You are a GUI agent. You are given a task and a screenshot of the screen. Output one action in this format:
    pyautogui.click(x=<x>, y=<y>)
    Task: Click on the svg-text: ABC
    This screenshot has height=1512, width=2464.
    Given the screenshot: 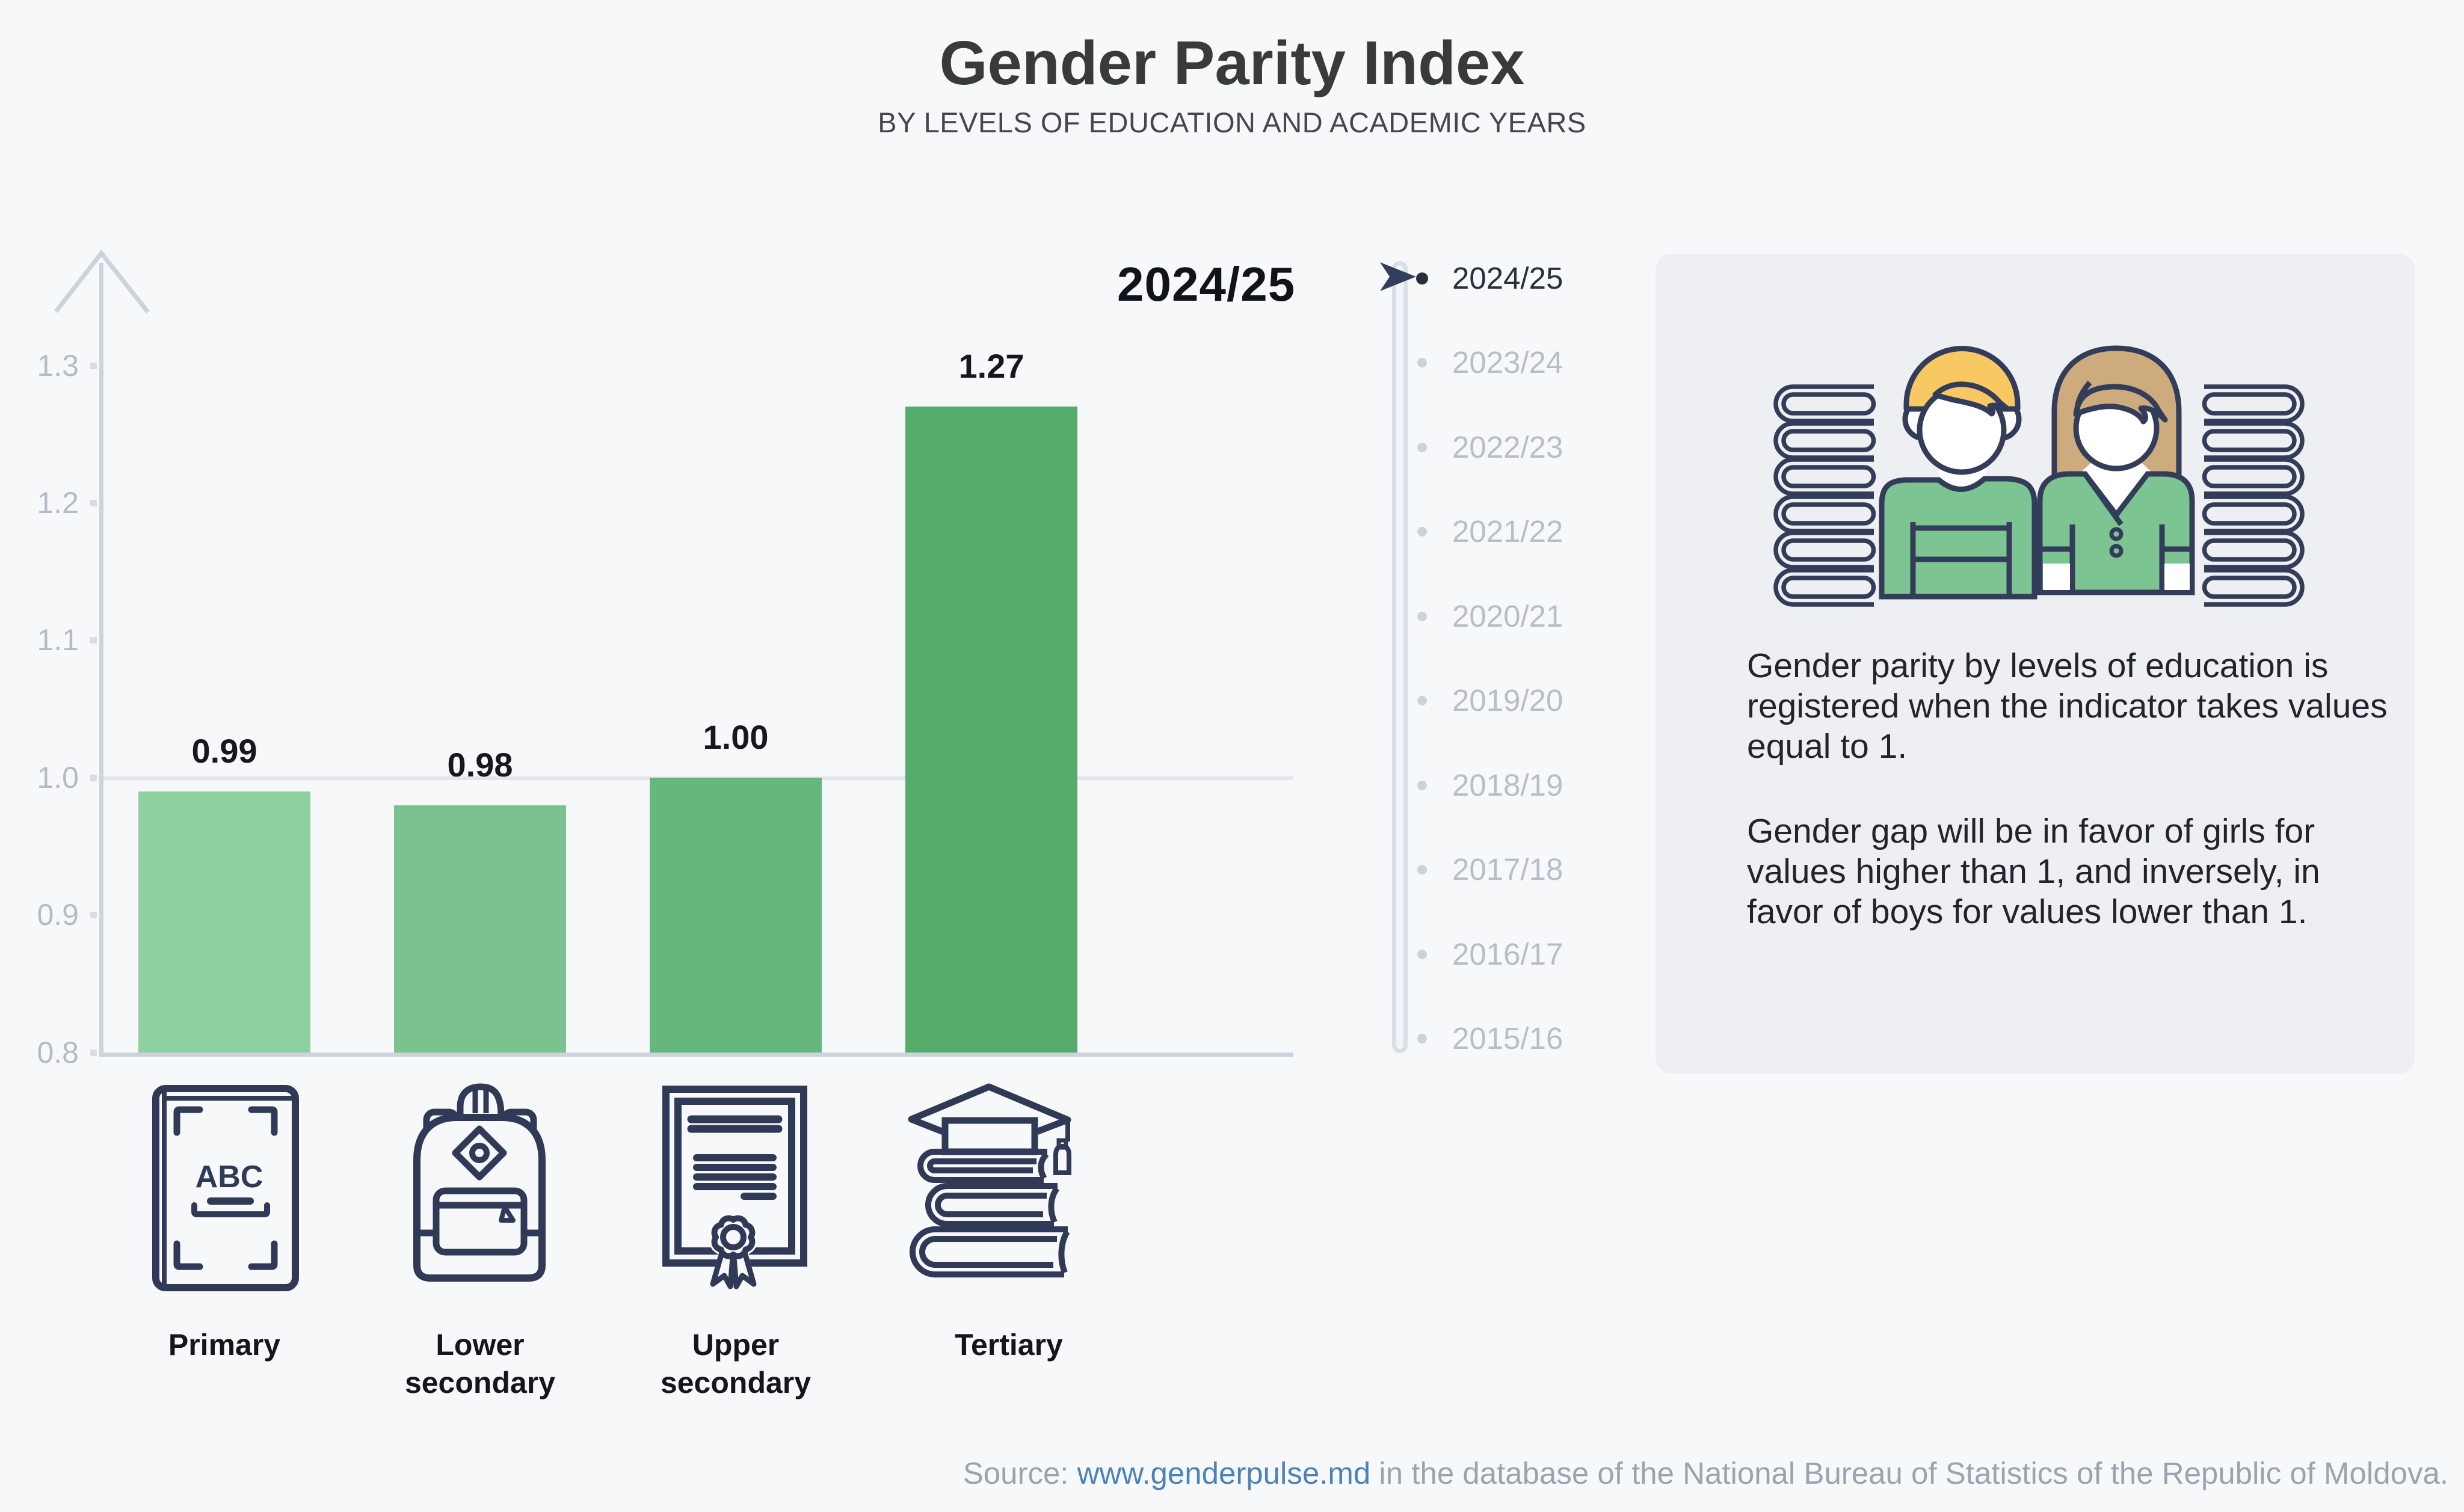 What is the action you would take?
    pyautogui.click(x=230, y=1177)
    